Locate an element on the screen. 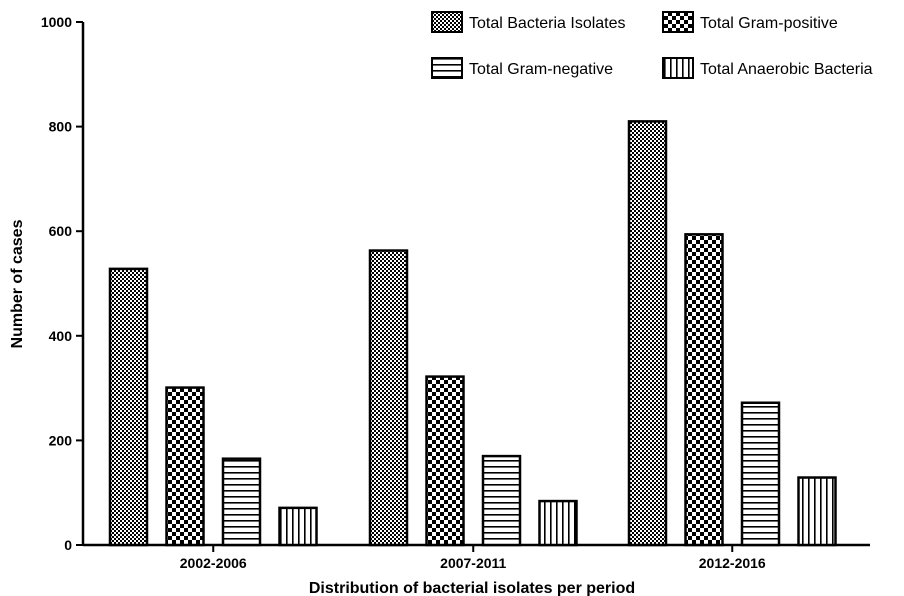 The width and height of the screenshot is (904, 596). bar-1-2007-2011 is located at coordinates (388, 398).